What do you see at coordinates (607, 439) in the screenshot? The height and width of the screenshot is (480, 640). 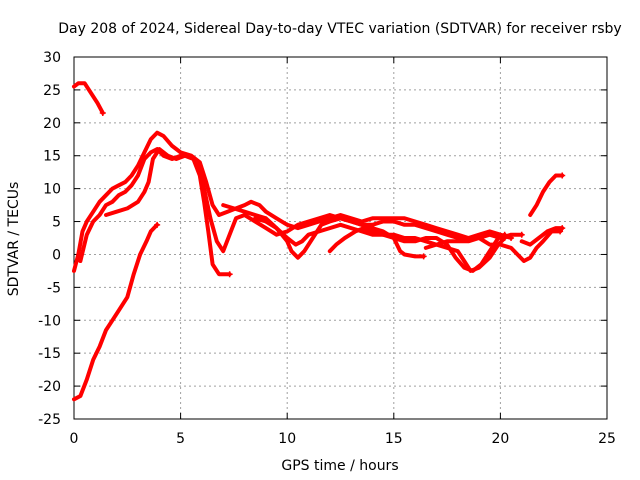 I see `x-tick-label: 25` at bounding box center [607, 439].